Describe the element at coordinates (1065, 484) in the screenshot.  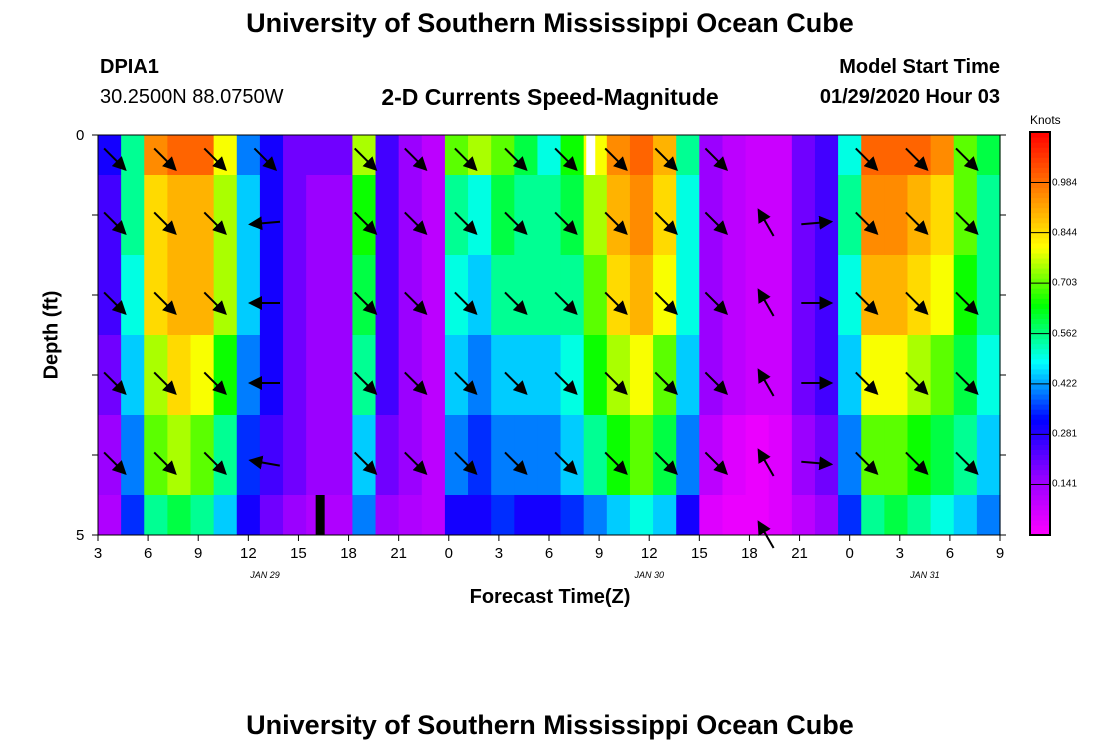
I see `colorbar-tick-label: 0.141` at that location.